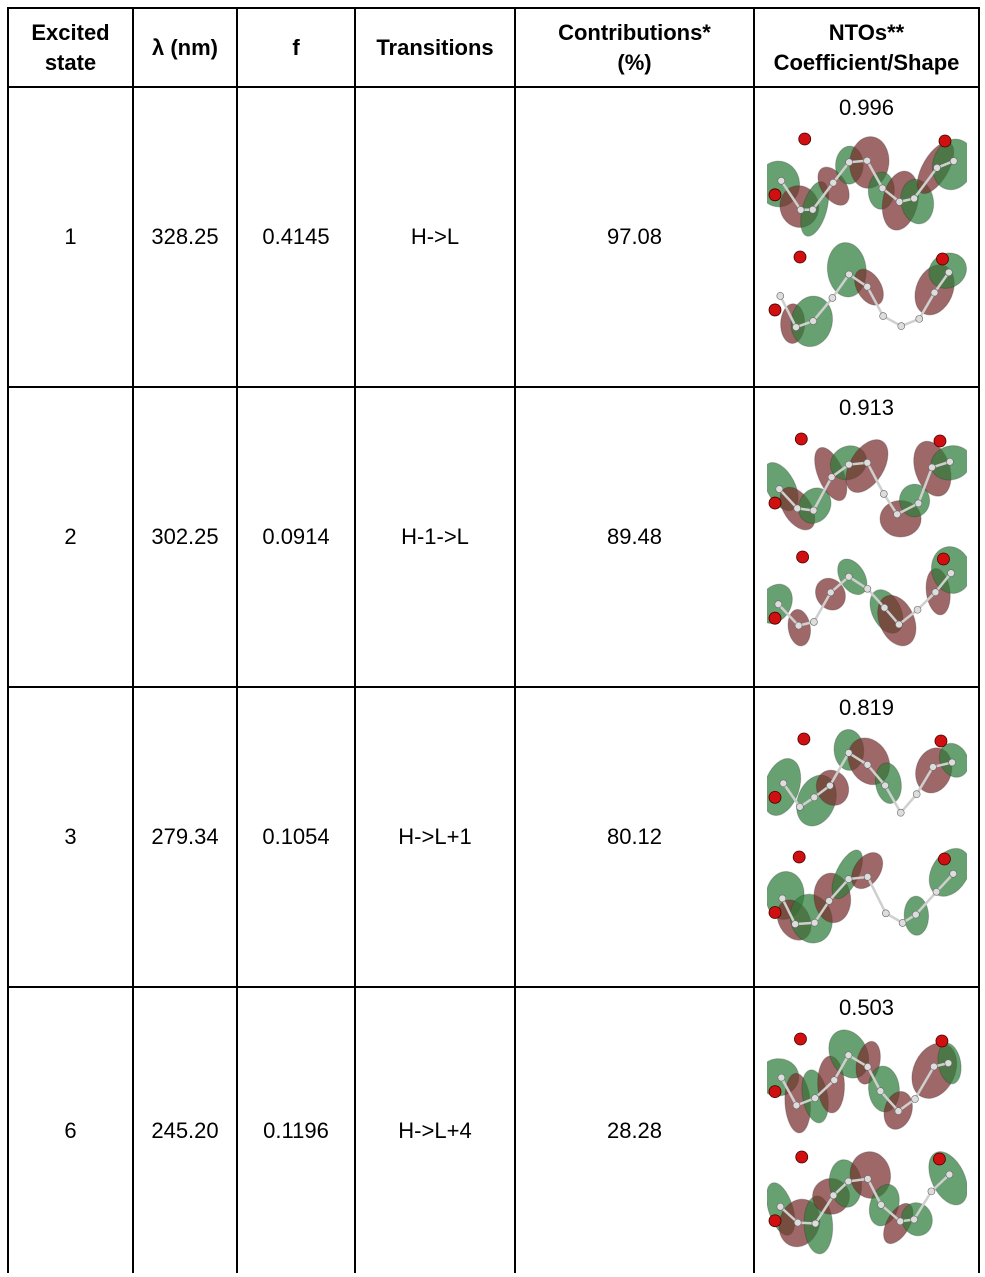  I want to click on cell-state: 6, so click(70, 1129).